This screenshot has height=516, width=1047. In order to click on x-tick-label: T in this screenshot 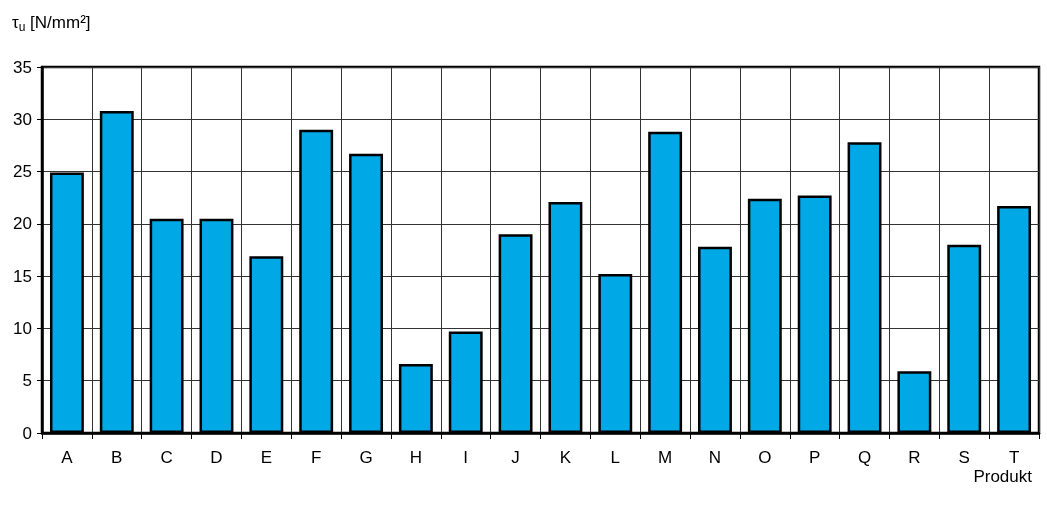, I will do `click(1014, 457)`.